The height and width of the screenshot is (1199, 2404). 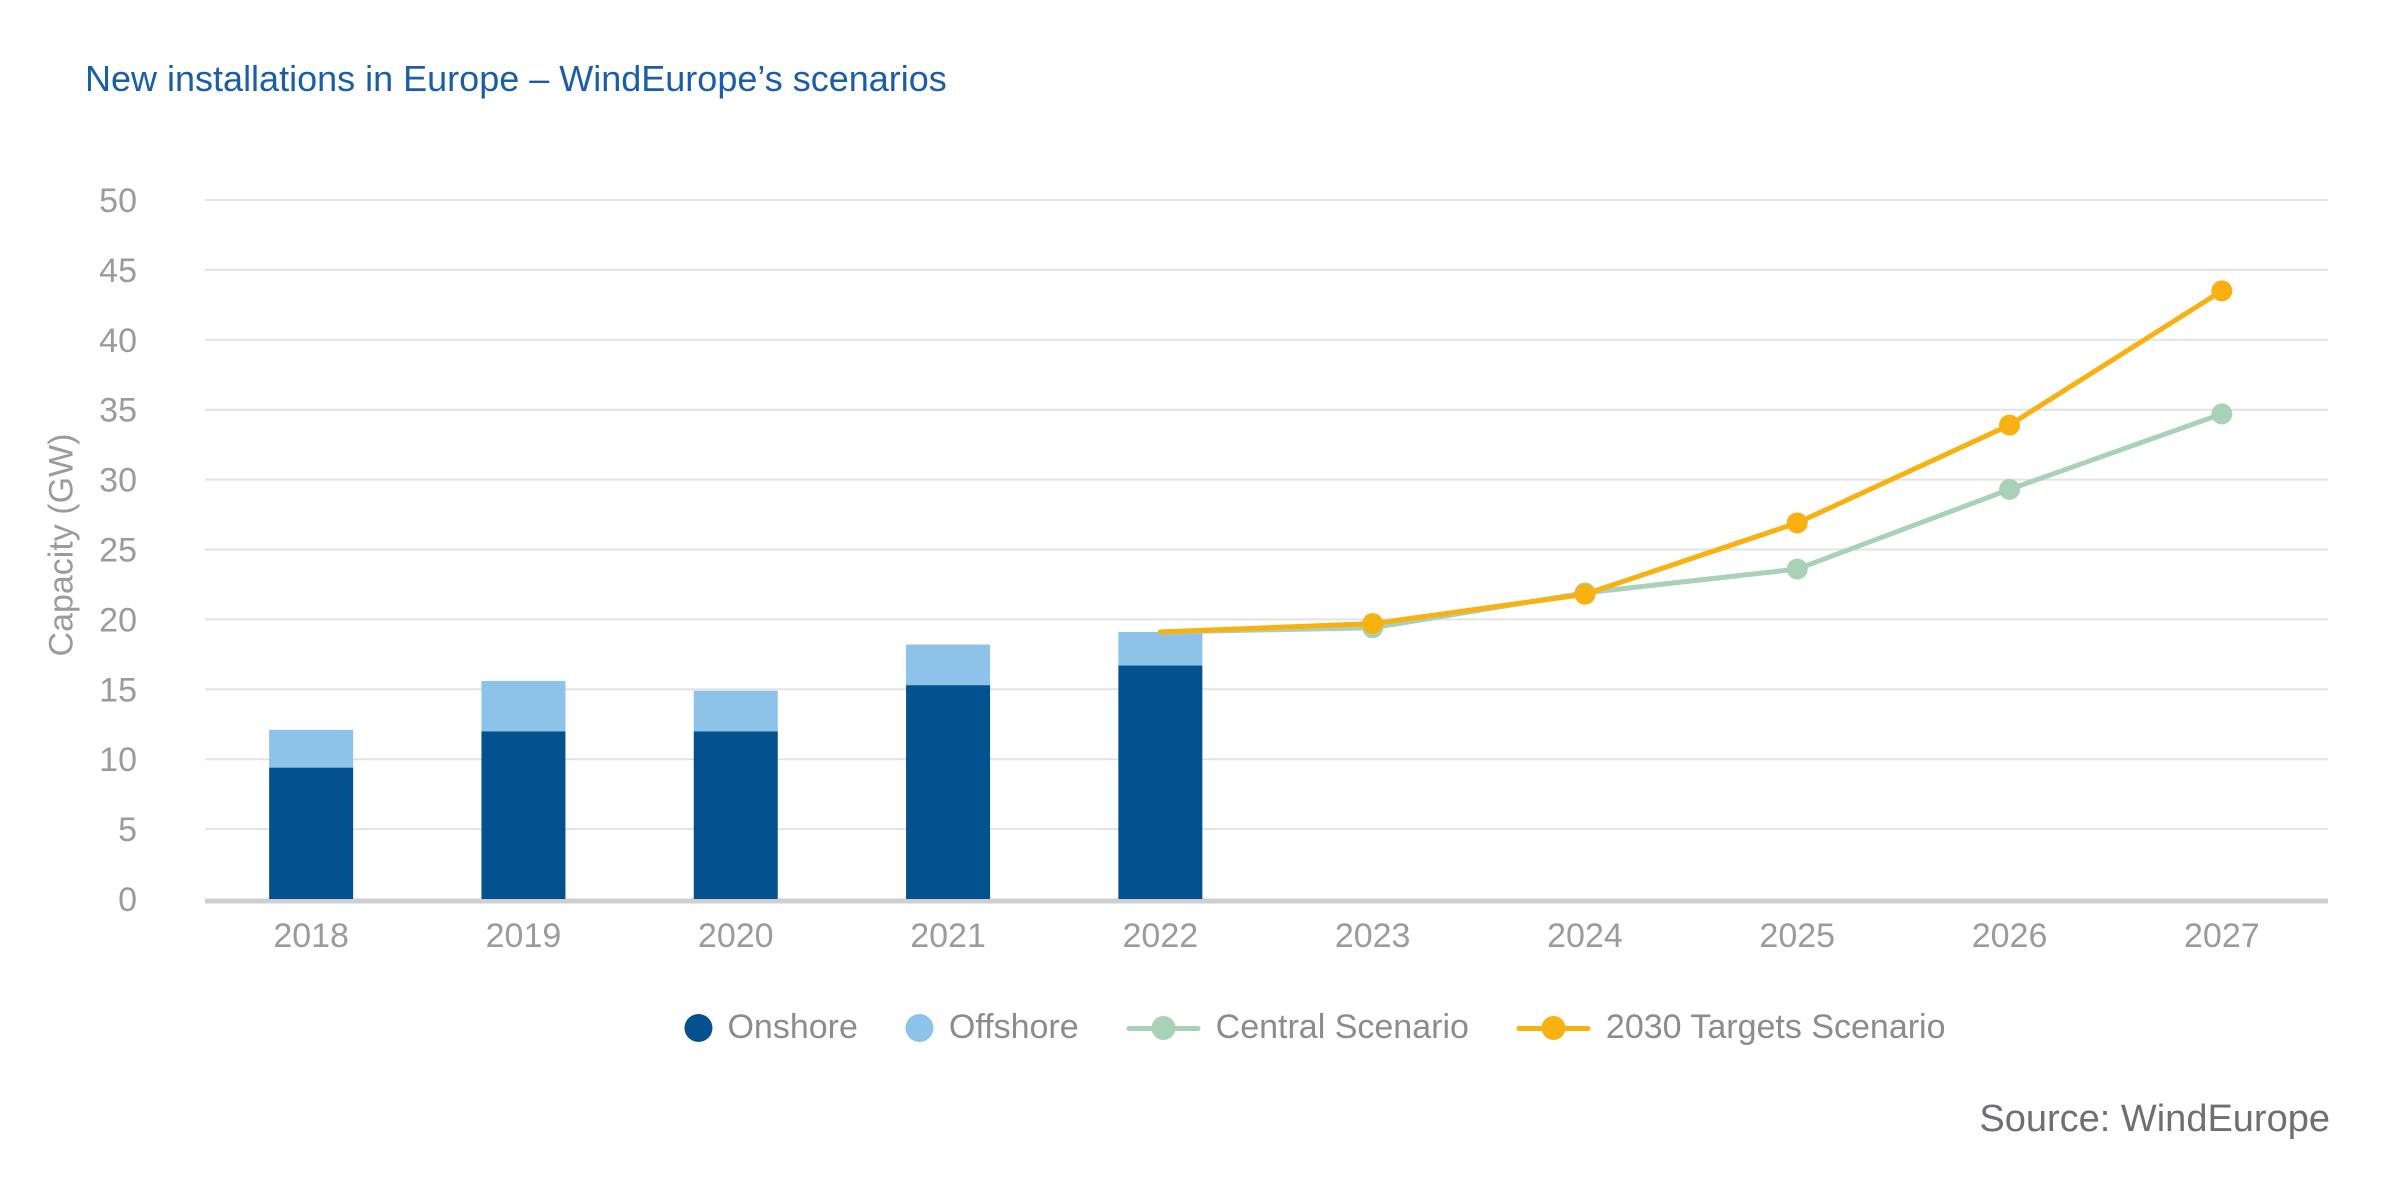 What do you see at coordinates (61, 545) in the screenshot?
I see `y-axis-title: Capacity (GW)` at bounding box center [61, 545].